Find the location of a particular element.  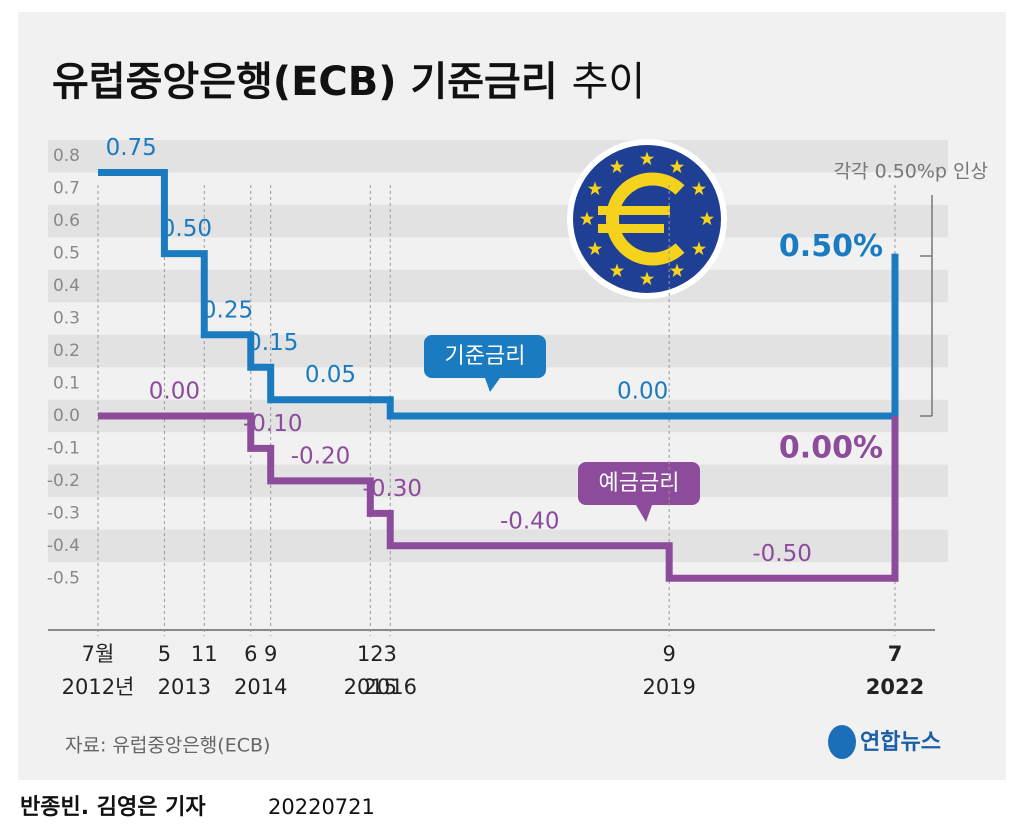

end-value-label: 0.00% is located at coordinates (831, 447).